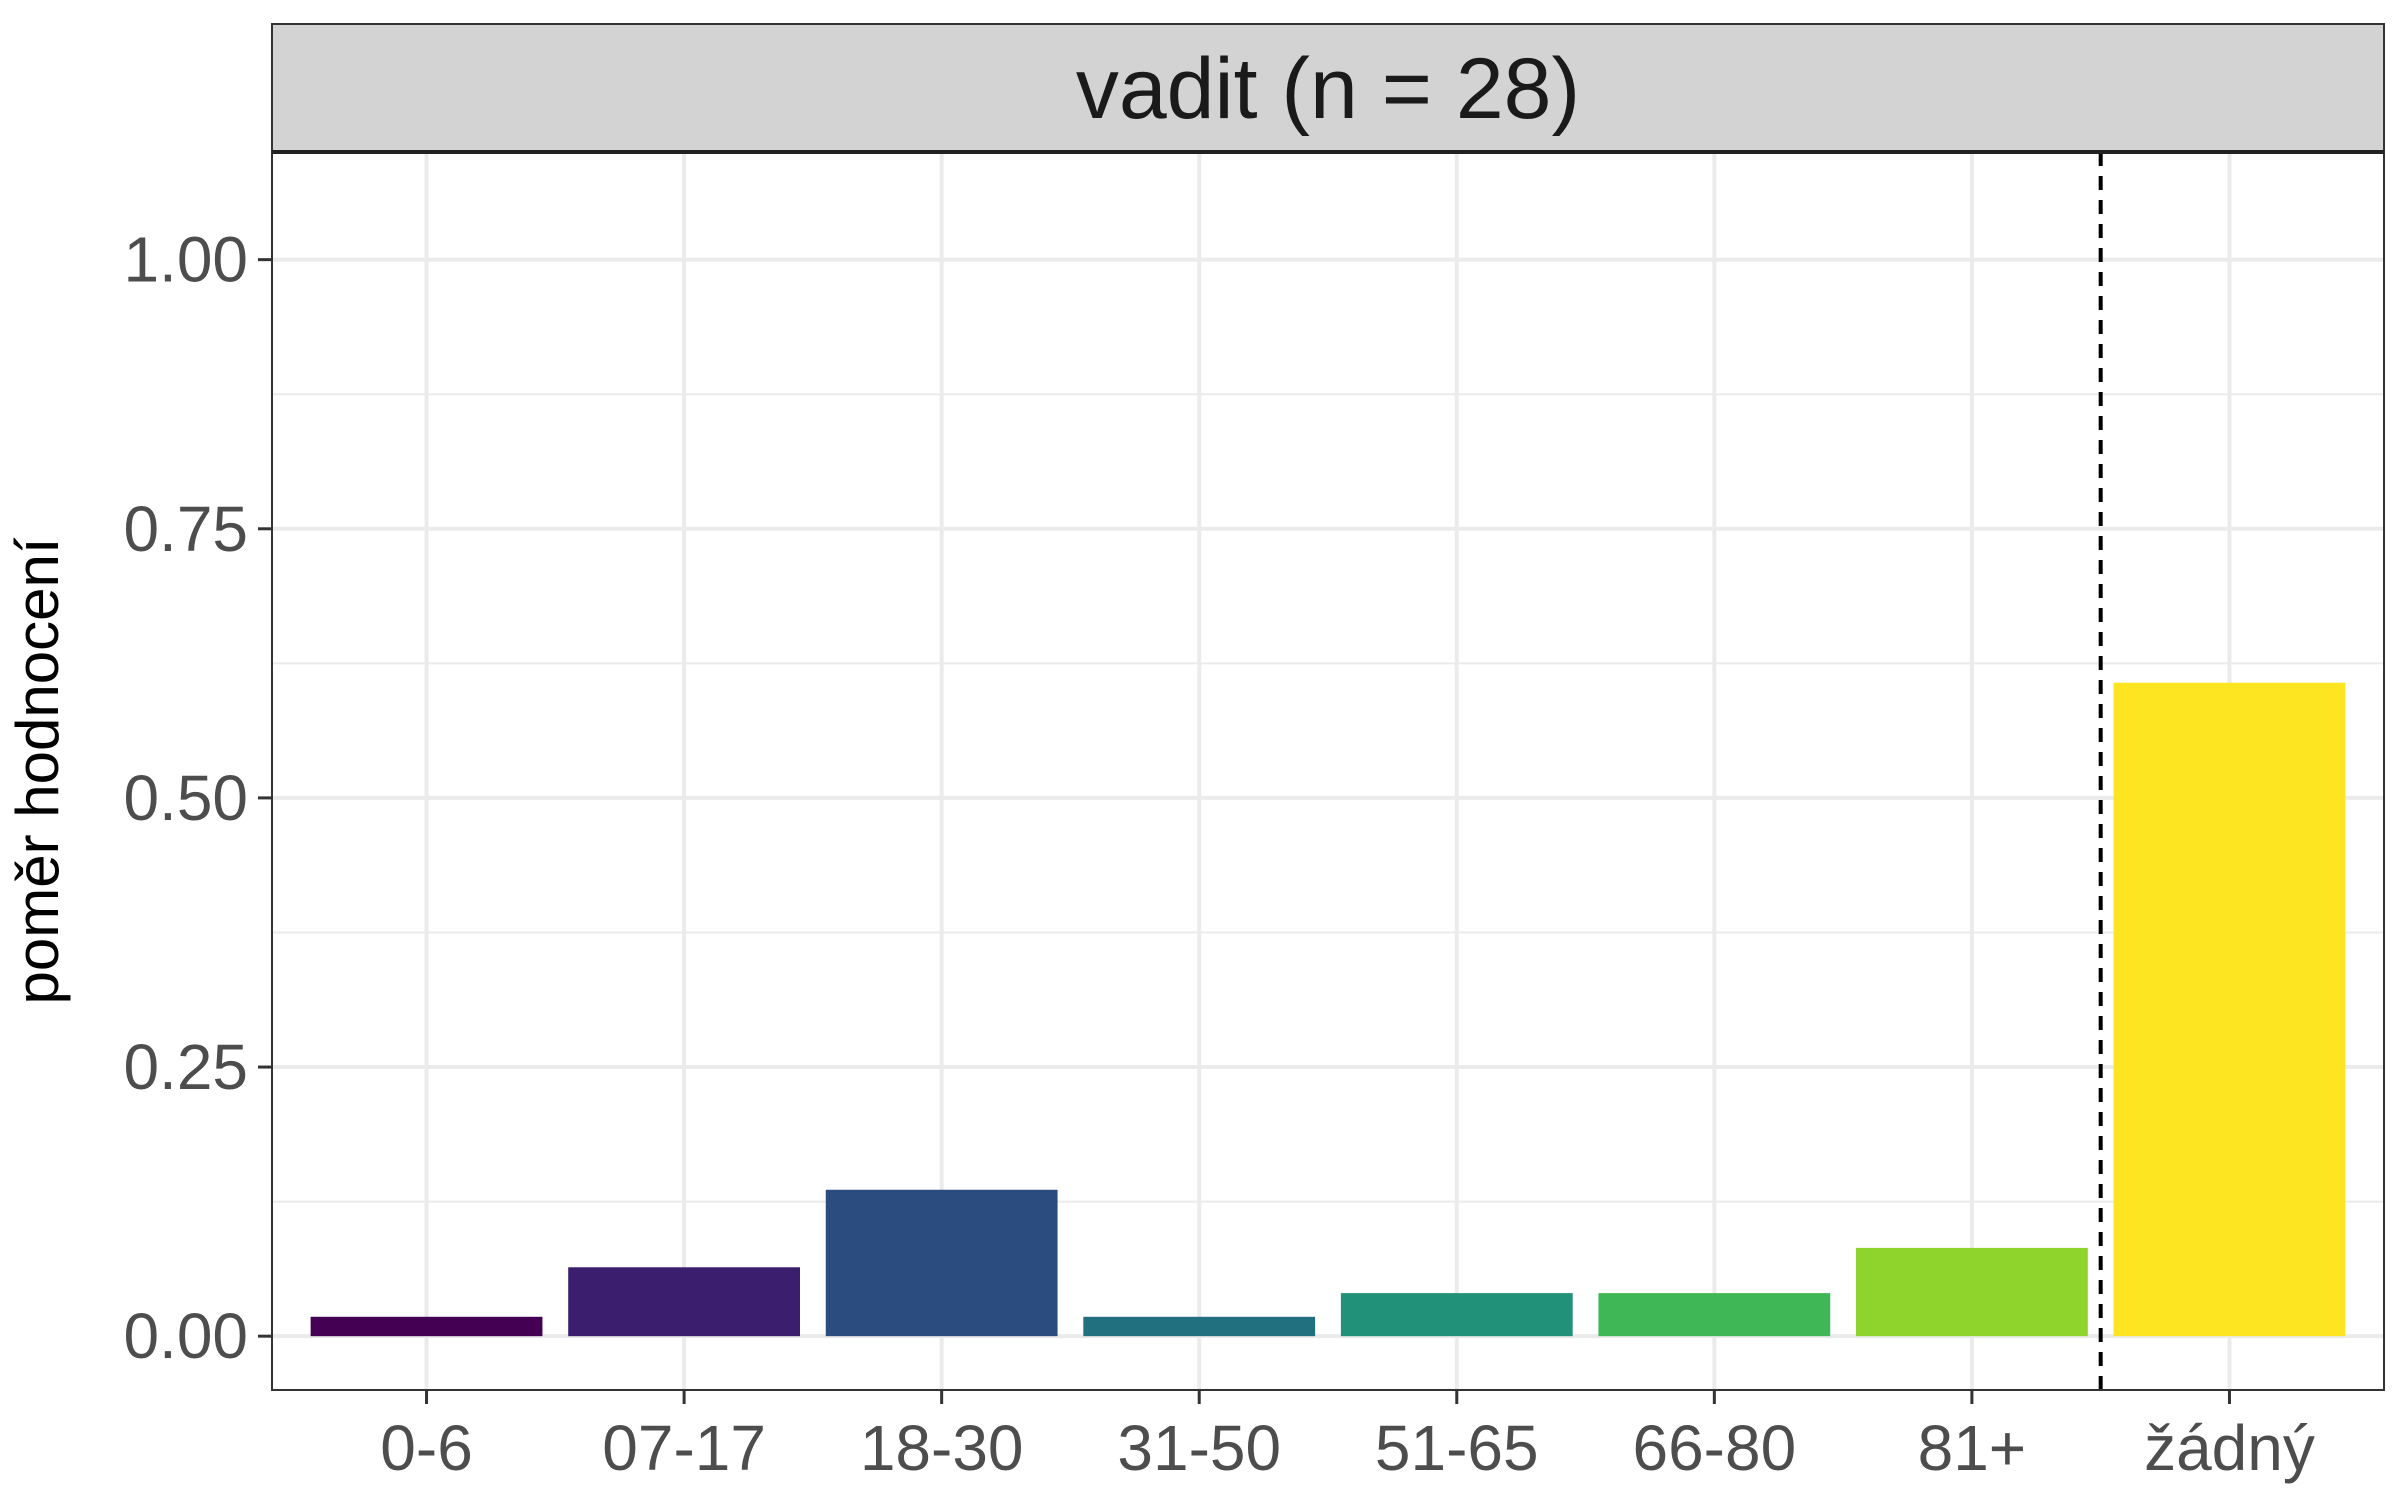  I want to click on facet-strip, so click(1328, 88).